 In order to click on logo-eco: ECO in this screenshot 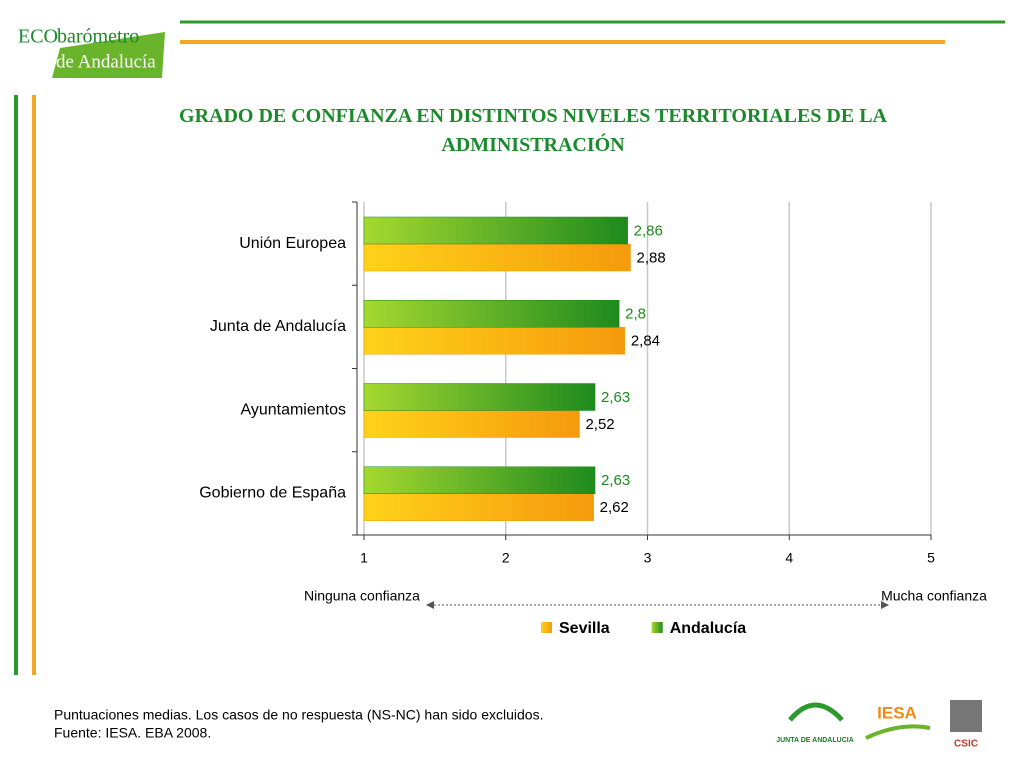, I will do `click(38, 37)`.